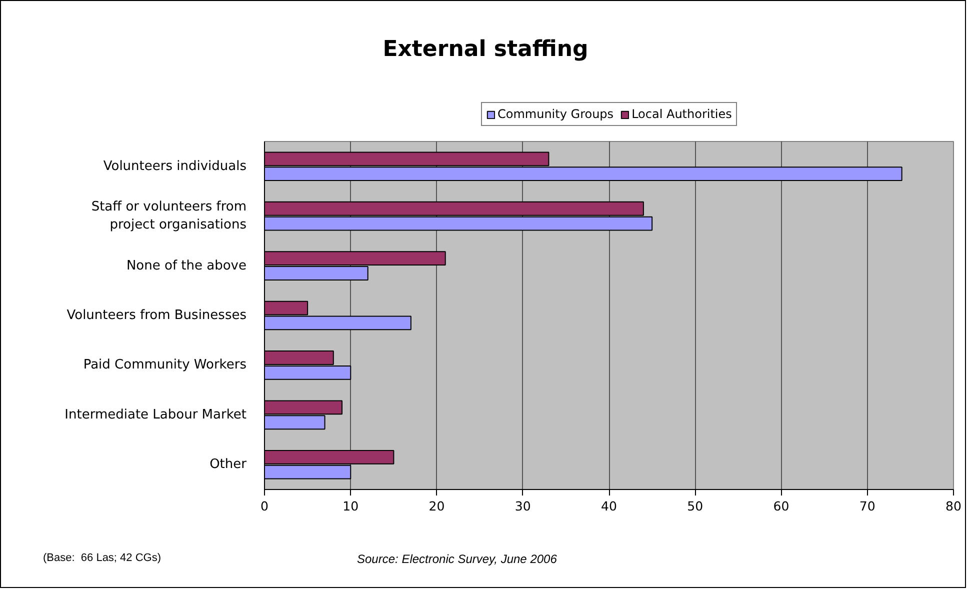 This screenshot has height=601, width=968. I want to click on y-tick-label: Staff or volunteers from project organisations, so click(169, 216).